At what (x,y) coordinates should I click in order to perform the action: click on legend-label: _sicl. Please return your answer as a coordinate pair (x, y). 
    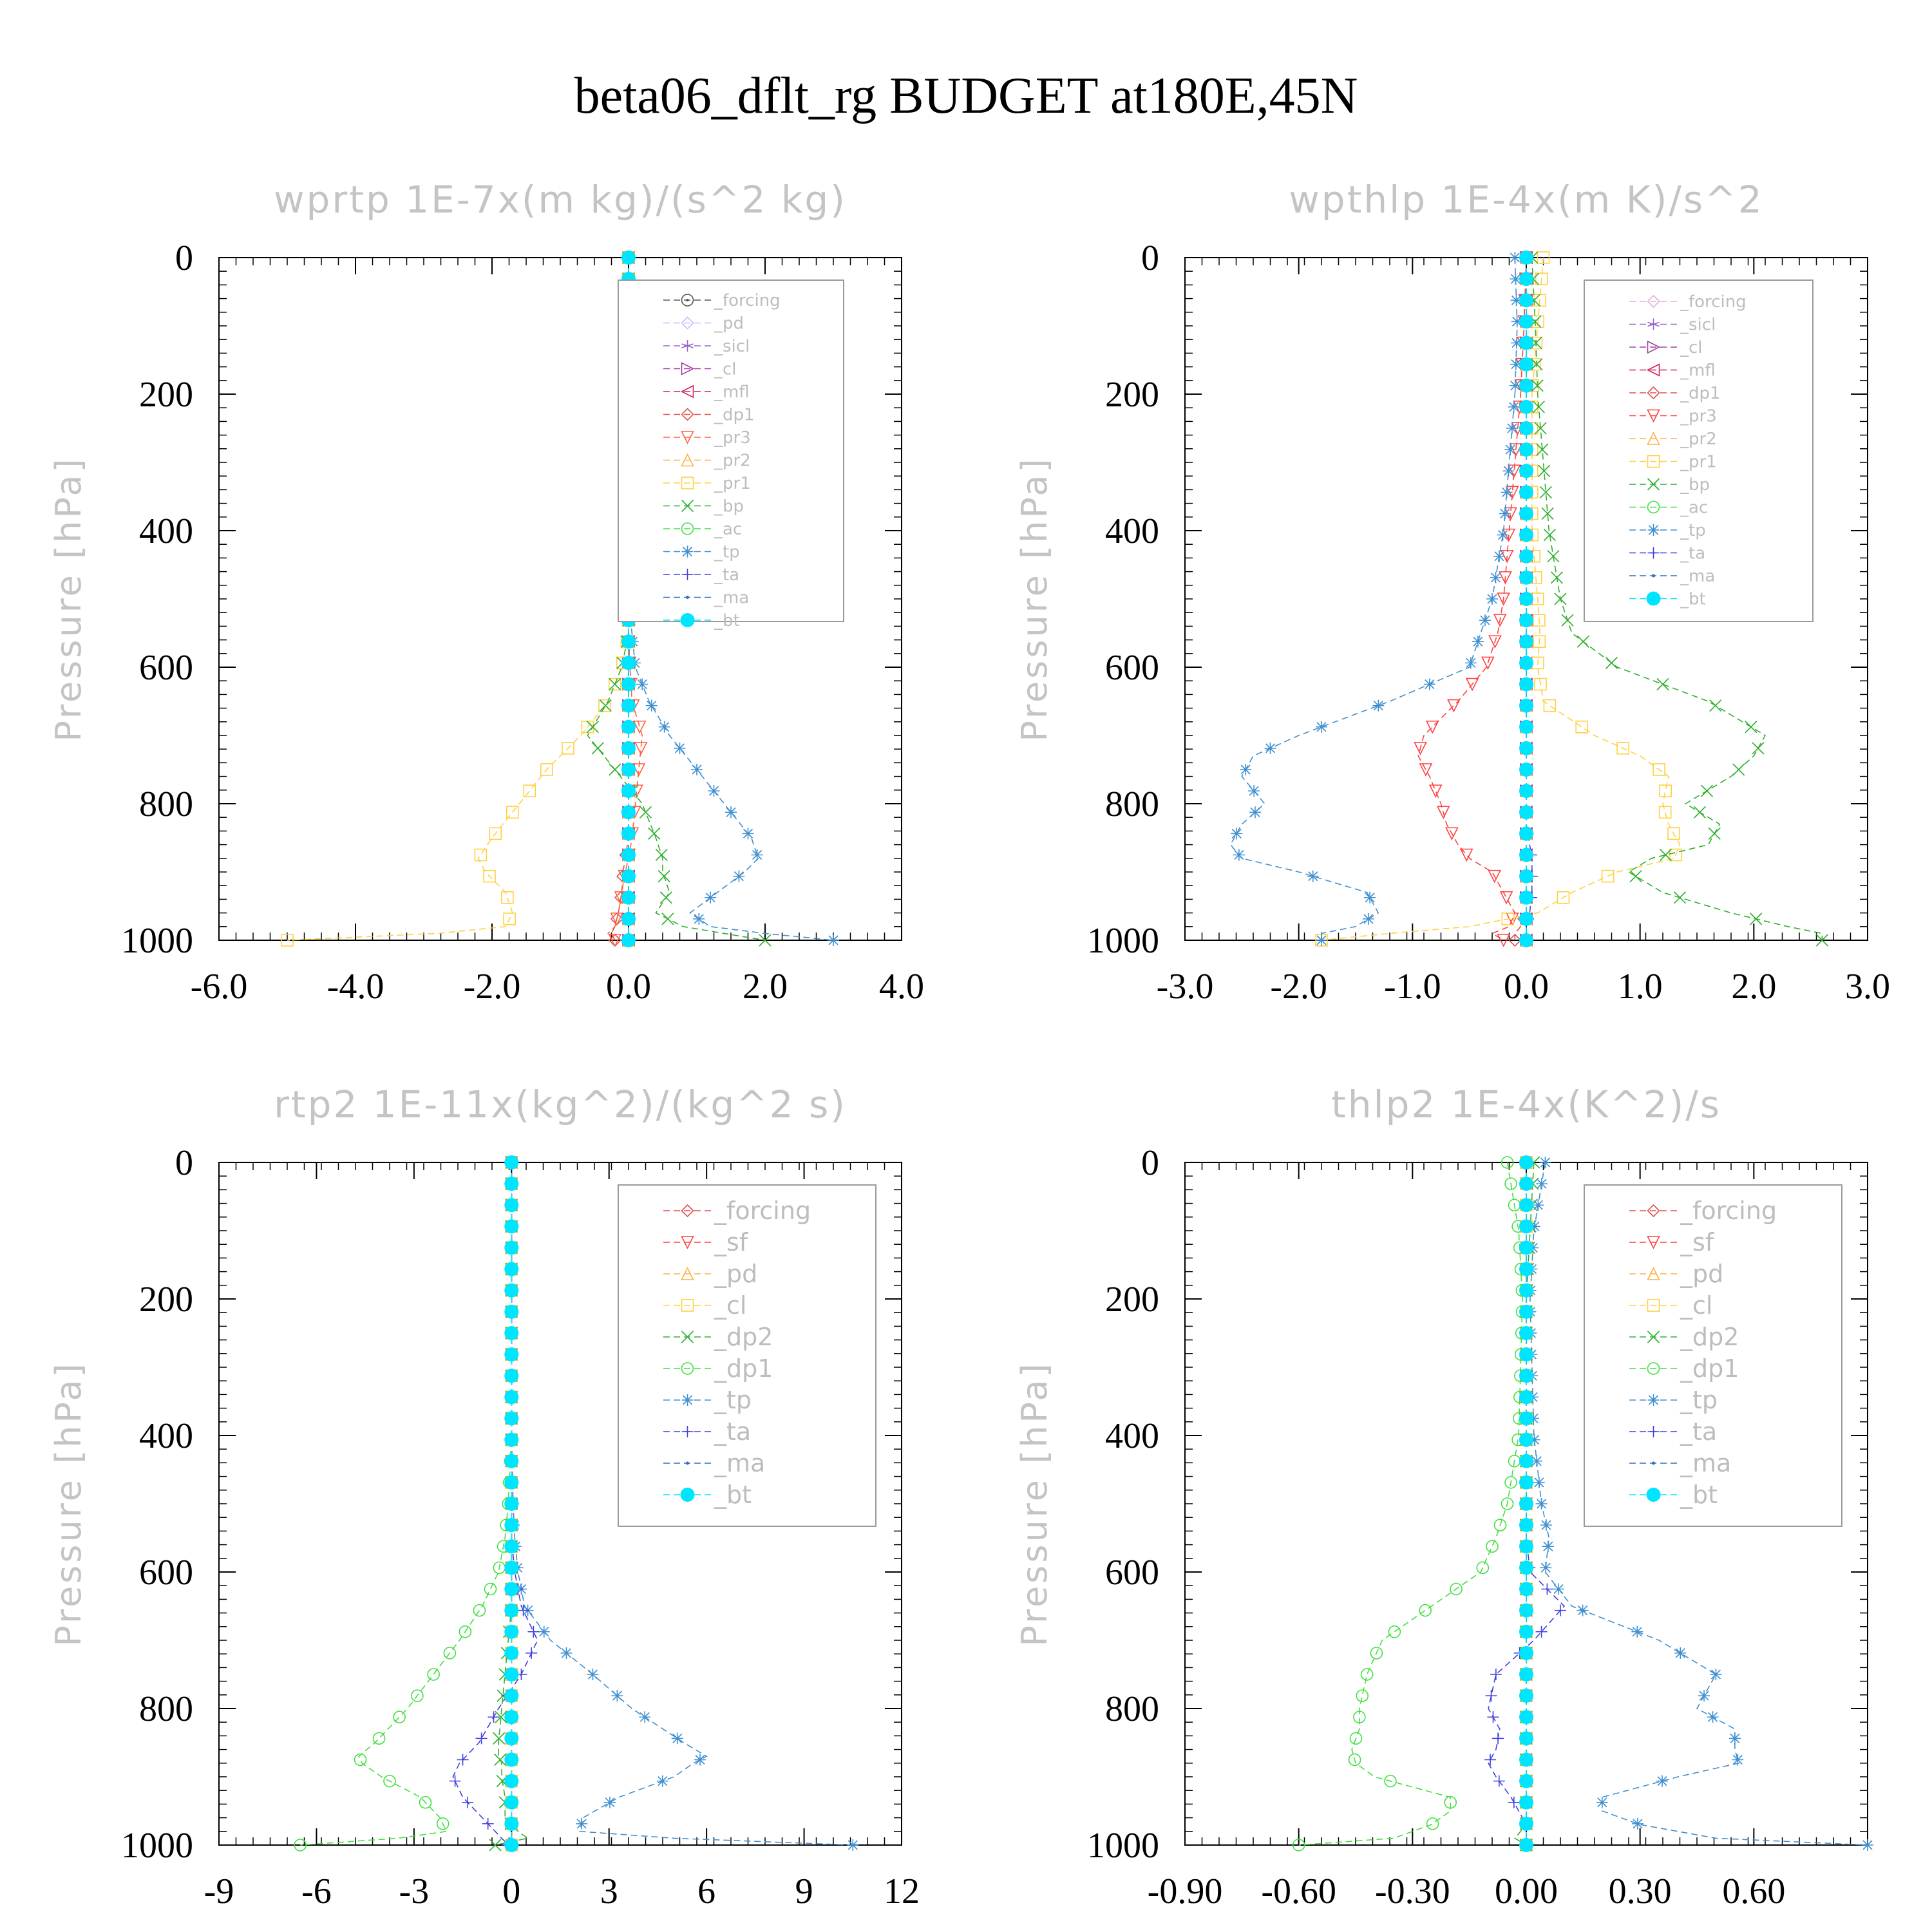
    Looking at the image, I should click on (732, 347).